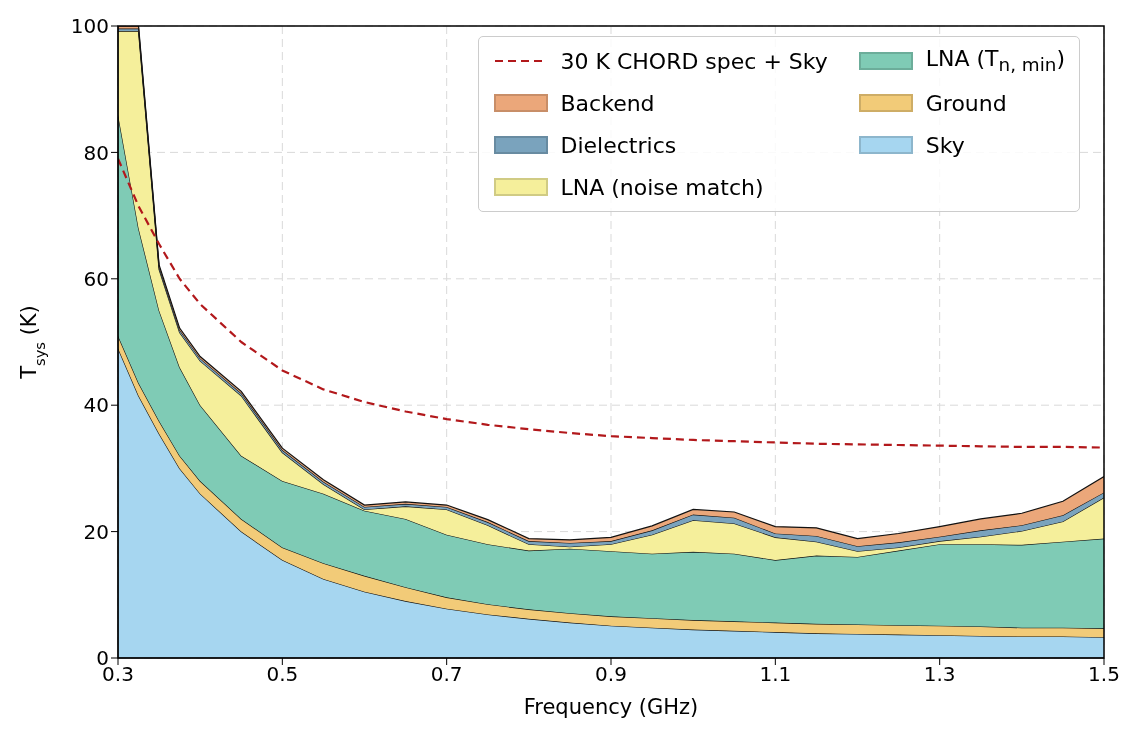 The width and height of the screenshot is (1133, 741). Describe the element at coordinates (939, 674) in the screenshot. I see `x-tick-label: 1.3` at that location.